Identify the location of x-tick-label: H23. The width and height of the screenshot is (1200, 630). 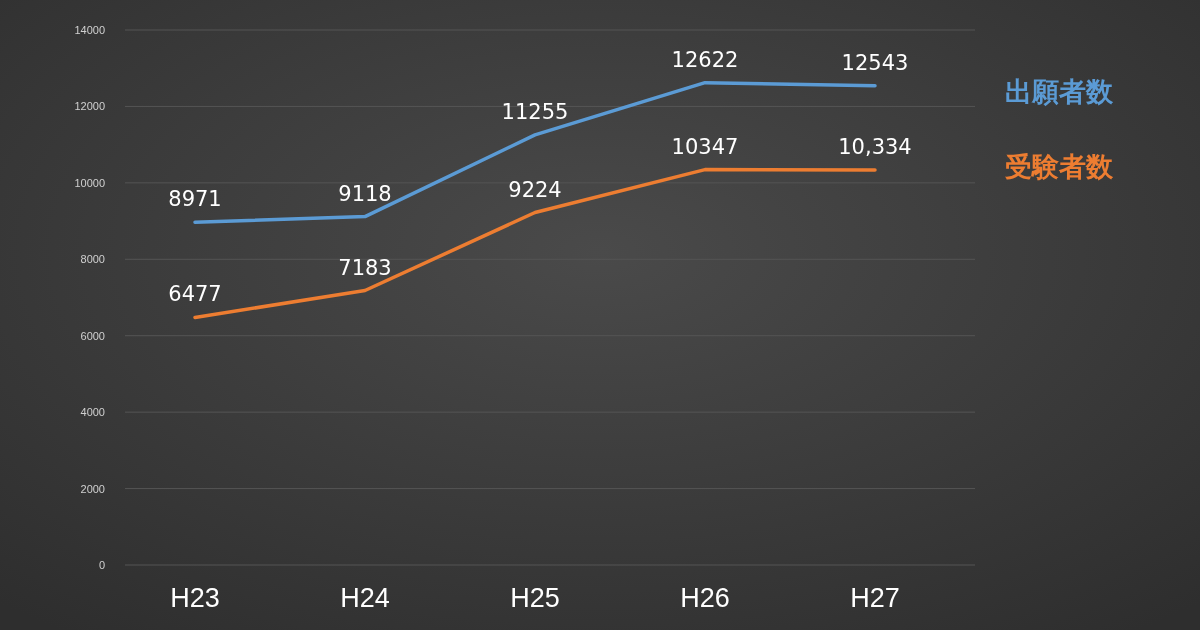
(195, 598).